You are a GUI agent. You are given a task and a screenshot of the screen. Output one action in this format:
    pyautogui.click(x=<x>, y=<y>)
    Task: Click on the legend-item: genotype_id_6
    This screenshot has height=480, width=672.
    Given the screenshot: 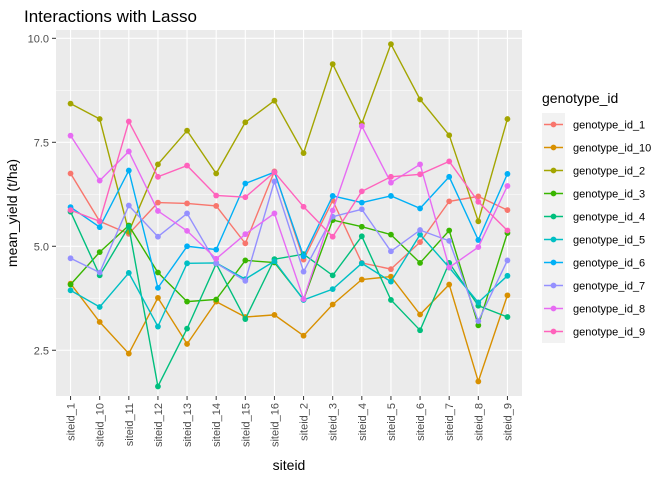 What is the action you would take?
    pyautogui.click(x=593, y=262)
    